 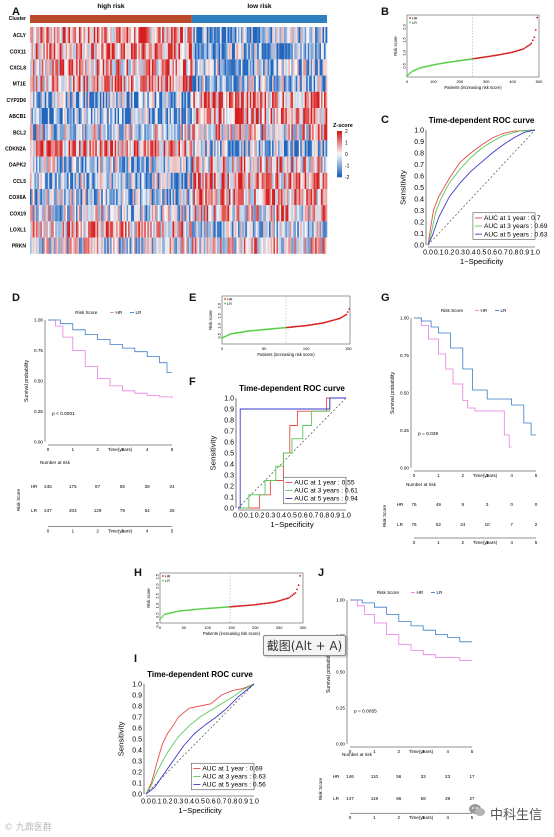 What do you see at coordinates (137, 728) in the screenshot?
I see `y-tick: 0.6` at bounding box center [137, 728].